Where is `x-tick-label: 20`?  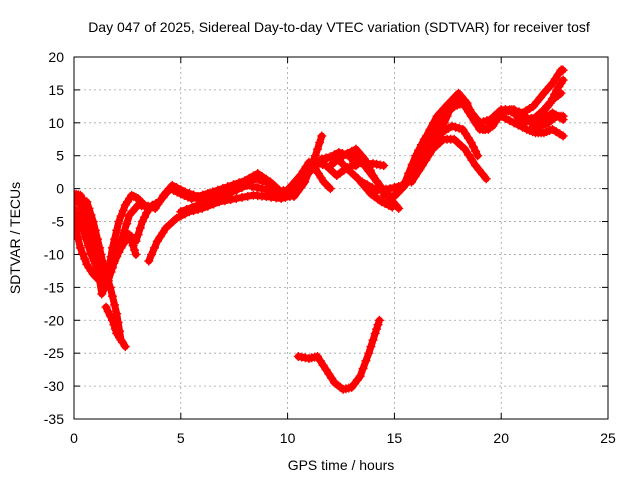
x-tick-label: 20 is located at coordinates (501, 438).